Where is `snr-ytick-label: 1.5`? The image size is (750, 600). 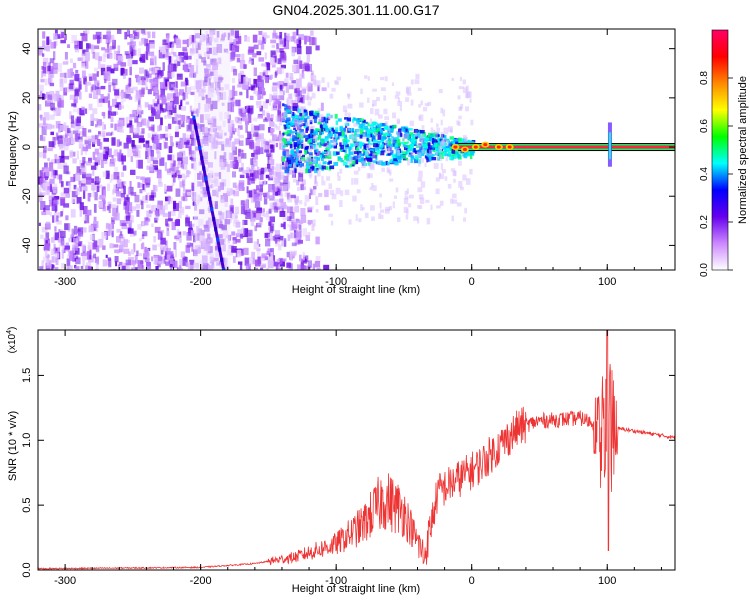
snr-ytick-label: 1.5 is located at coordinates (27, 375).